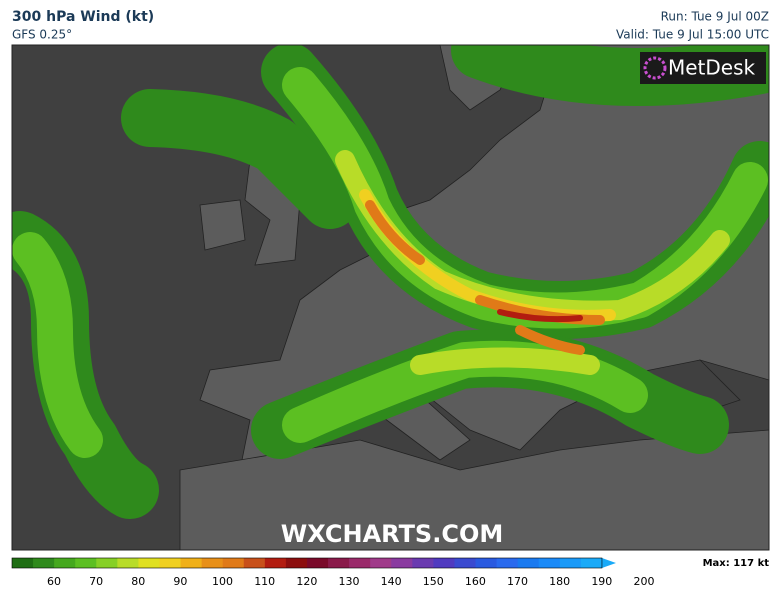  Describe the element at coordinates (736, 563) in the screenshot. I see `max-wind: Max: 117 kt` at that location.